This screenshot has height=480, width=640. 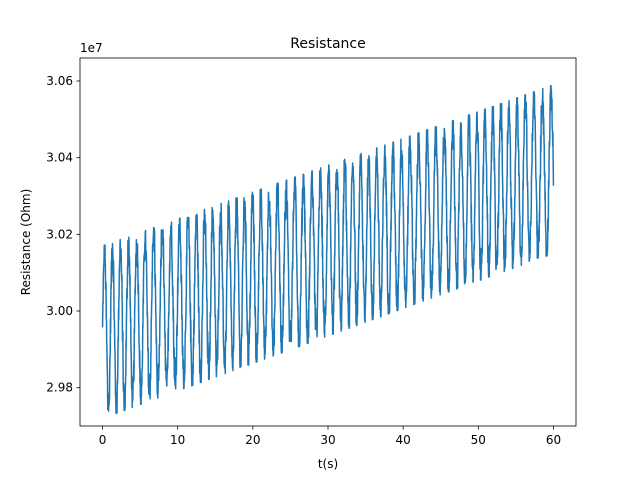 I want to click on x-tick-label: 0, so click(x=103, y=440).